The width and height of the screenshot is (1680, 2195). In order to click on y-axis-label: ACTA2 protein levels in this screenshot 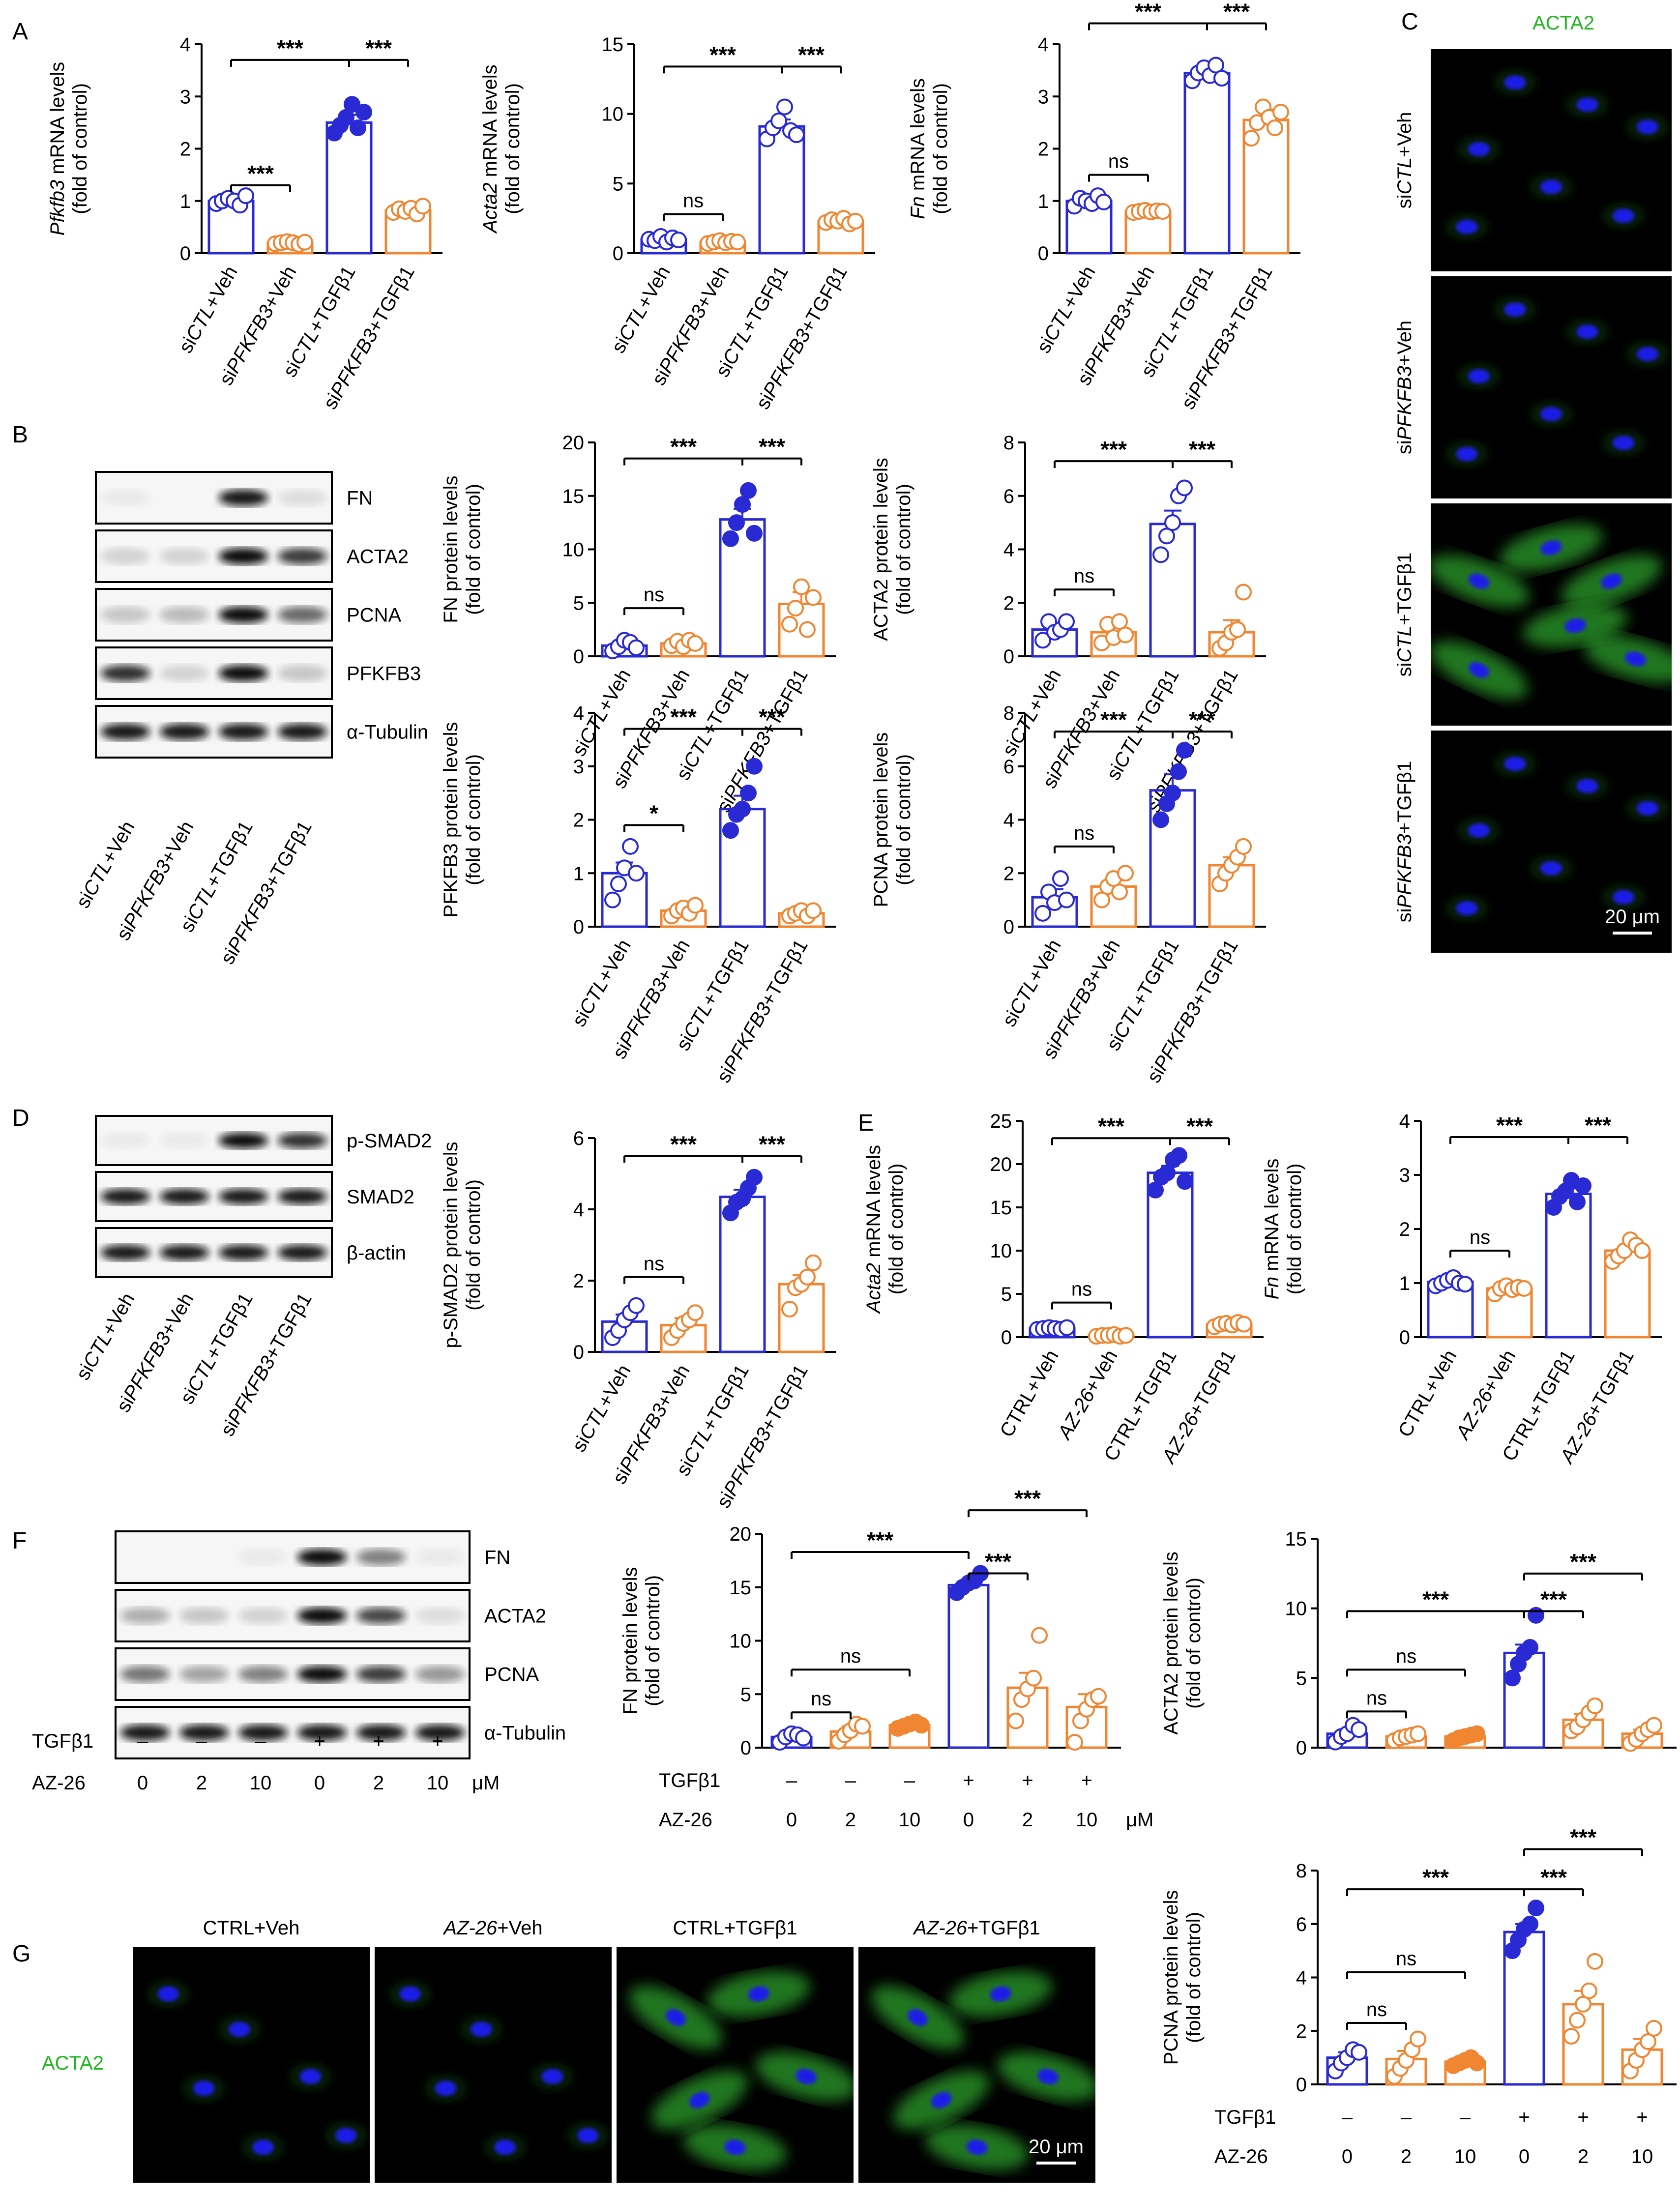, I will do `click(881, 549)`.